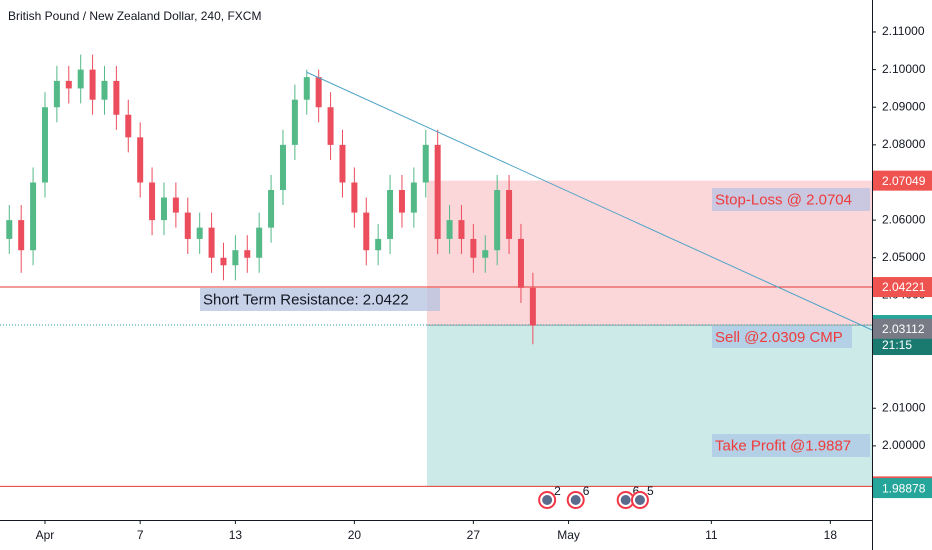 This screenshot has width=932, height=550. Describe the element at coordinates (783, 445) in the screenshot. I see `annotation-text: Take Profit @1.9887` at that location.